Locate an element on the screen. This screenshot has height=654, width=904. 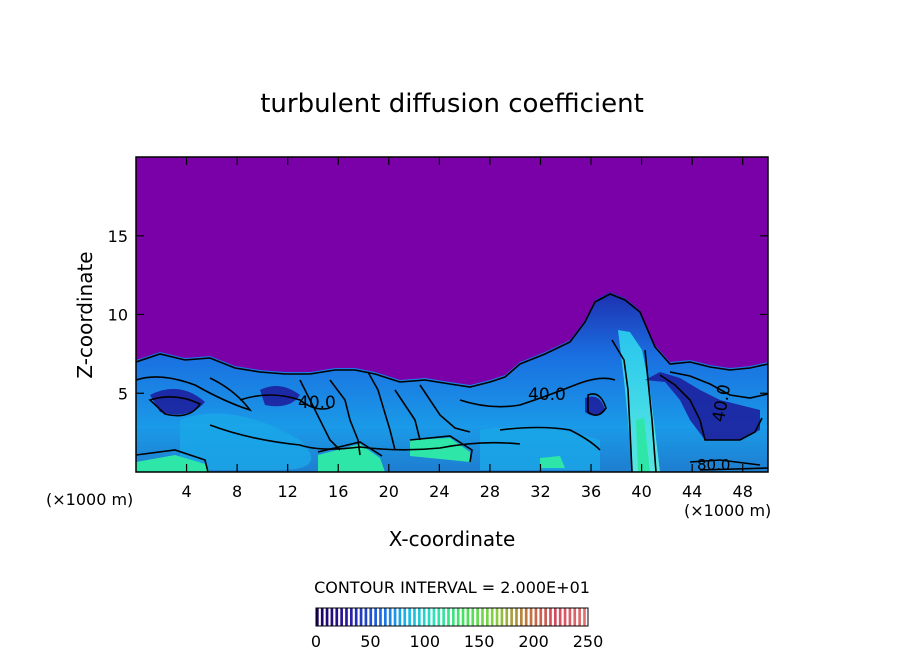
colorbar-frame is located at coordinates (452, 617).